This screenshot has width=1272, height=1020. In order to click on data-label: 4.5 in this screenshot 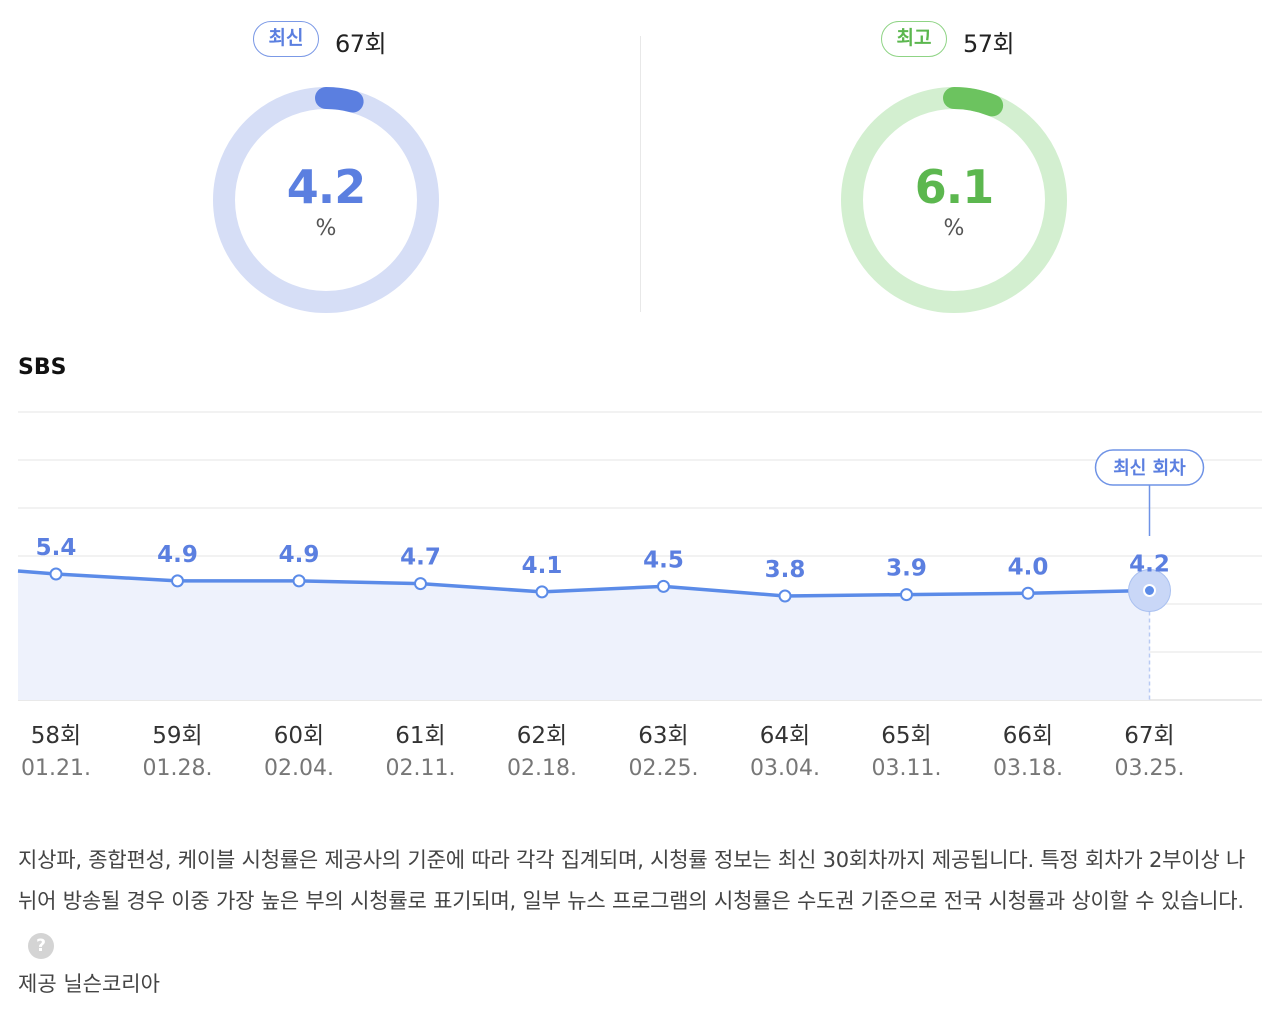, I will do `click(663, 560)`.